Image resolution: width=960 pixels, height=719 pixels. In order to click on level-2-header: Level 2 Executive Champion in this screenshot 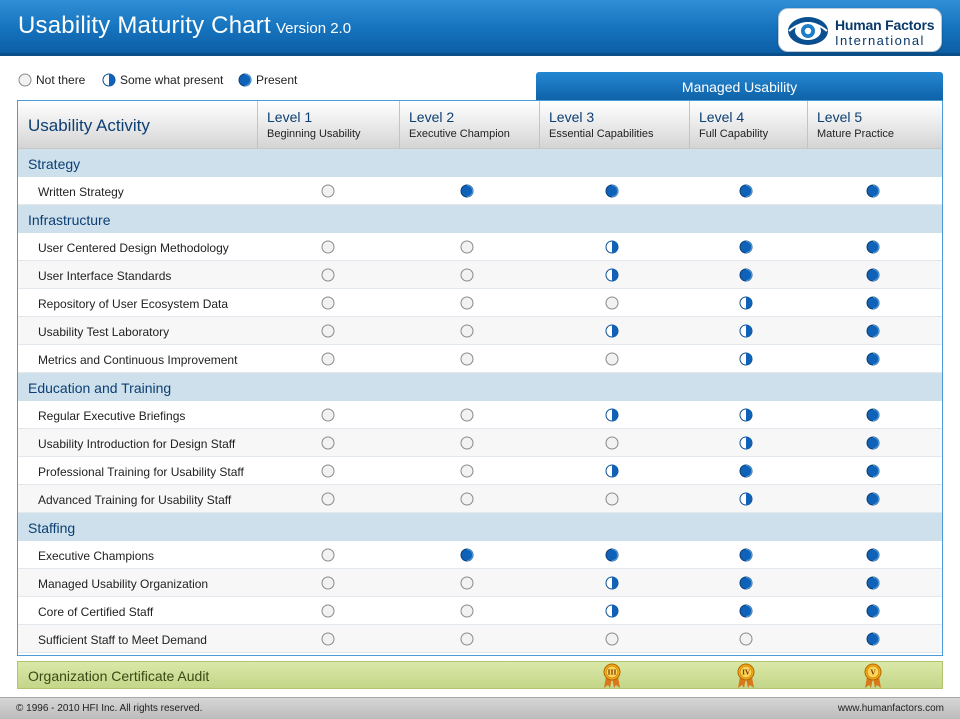, I will do `click(469, 125)`.